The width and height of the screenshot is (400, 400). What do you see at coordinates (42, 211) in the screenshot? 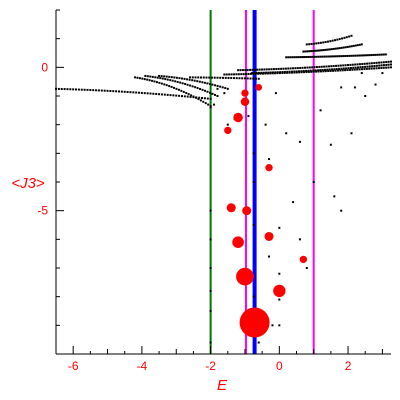
I see `y-tick-label: -5` at bounding box center [42, 211].